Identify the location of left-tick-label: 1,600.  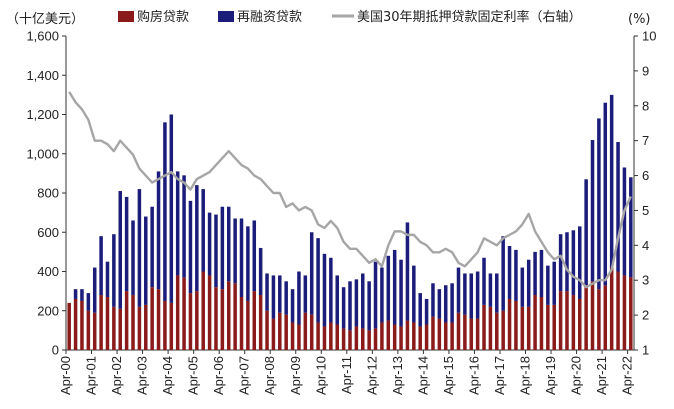
(42, 36).